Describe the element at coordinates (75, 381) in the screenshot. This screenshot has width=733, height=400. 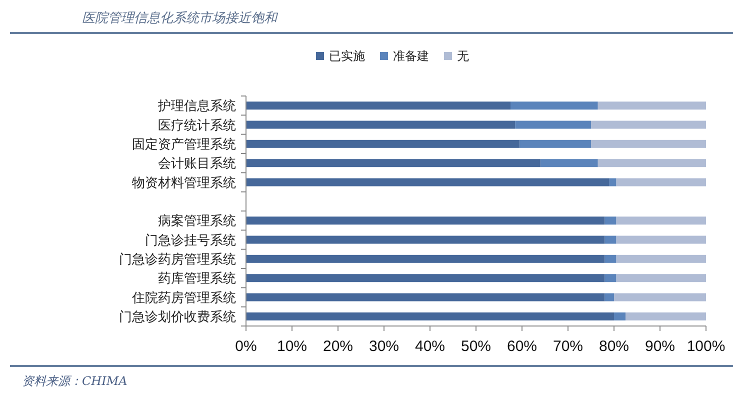
I see `annotation: 资料来源：CHIMA` at that location.